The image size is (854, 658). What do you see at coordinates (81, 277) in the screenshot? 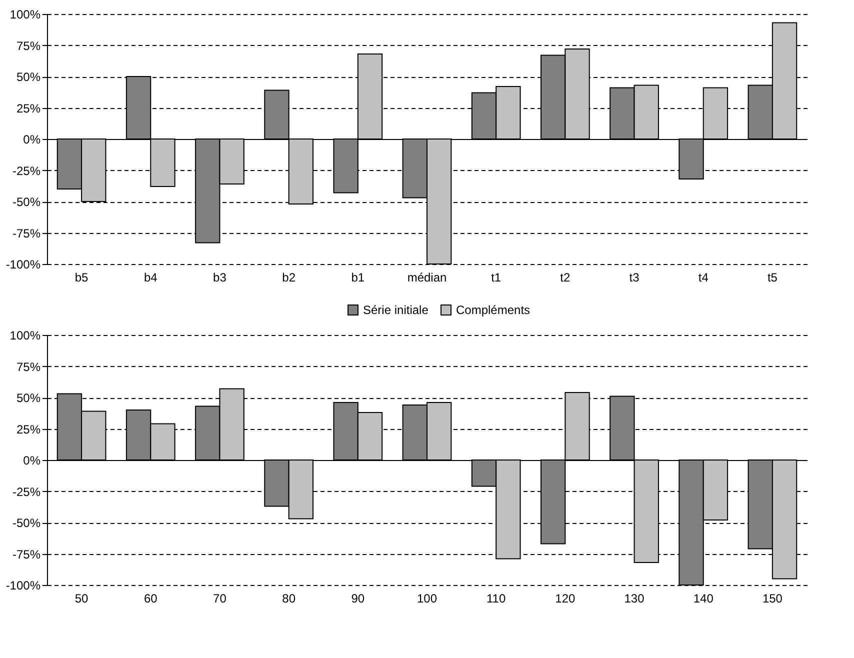
I see `x-tick-label: b5` at bounding box center [81, 277].